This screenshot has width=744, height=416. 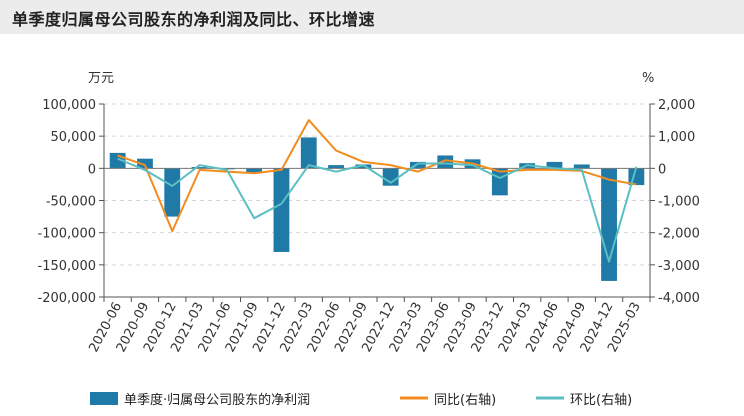 What do you see at coordinates (69, 105) in the screenshot?
I see `left-tick-label: 100,000` at bounding box center [69, 105].